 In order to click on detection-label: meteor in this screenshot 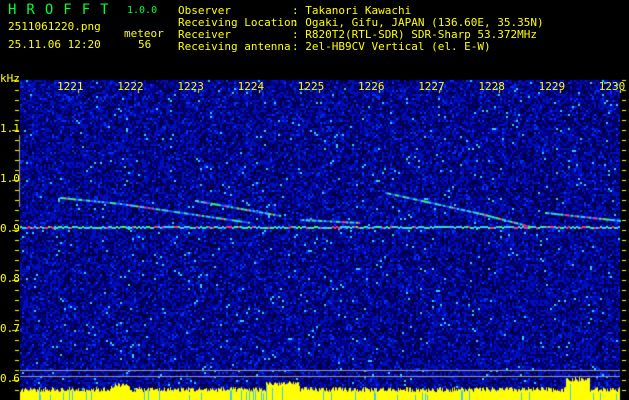, I will do `click(144, 33)`.